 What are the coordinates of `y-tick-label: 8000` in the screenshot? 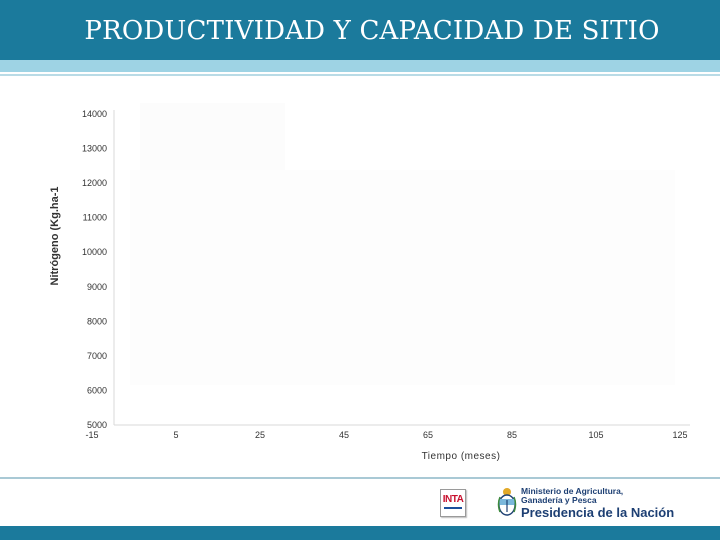 It's located at (97, 321).